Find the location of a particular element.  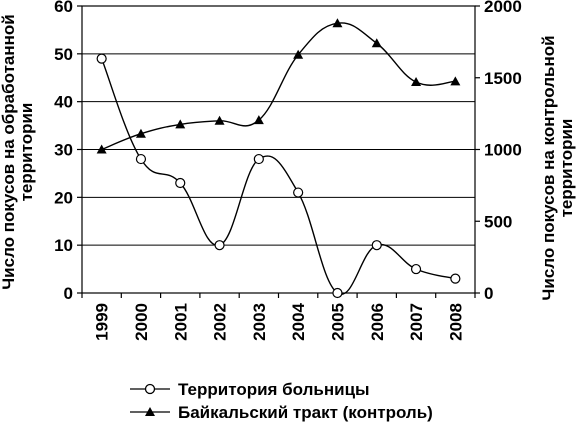

x-tick-label: 2001 is located at coordinates (180, 322).